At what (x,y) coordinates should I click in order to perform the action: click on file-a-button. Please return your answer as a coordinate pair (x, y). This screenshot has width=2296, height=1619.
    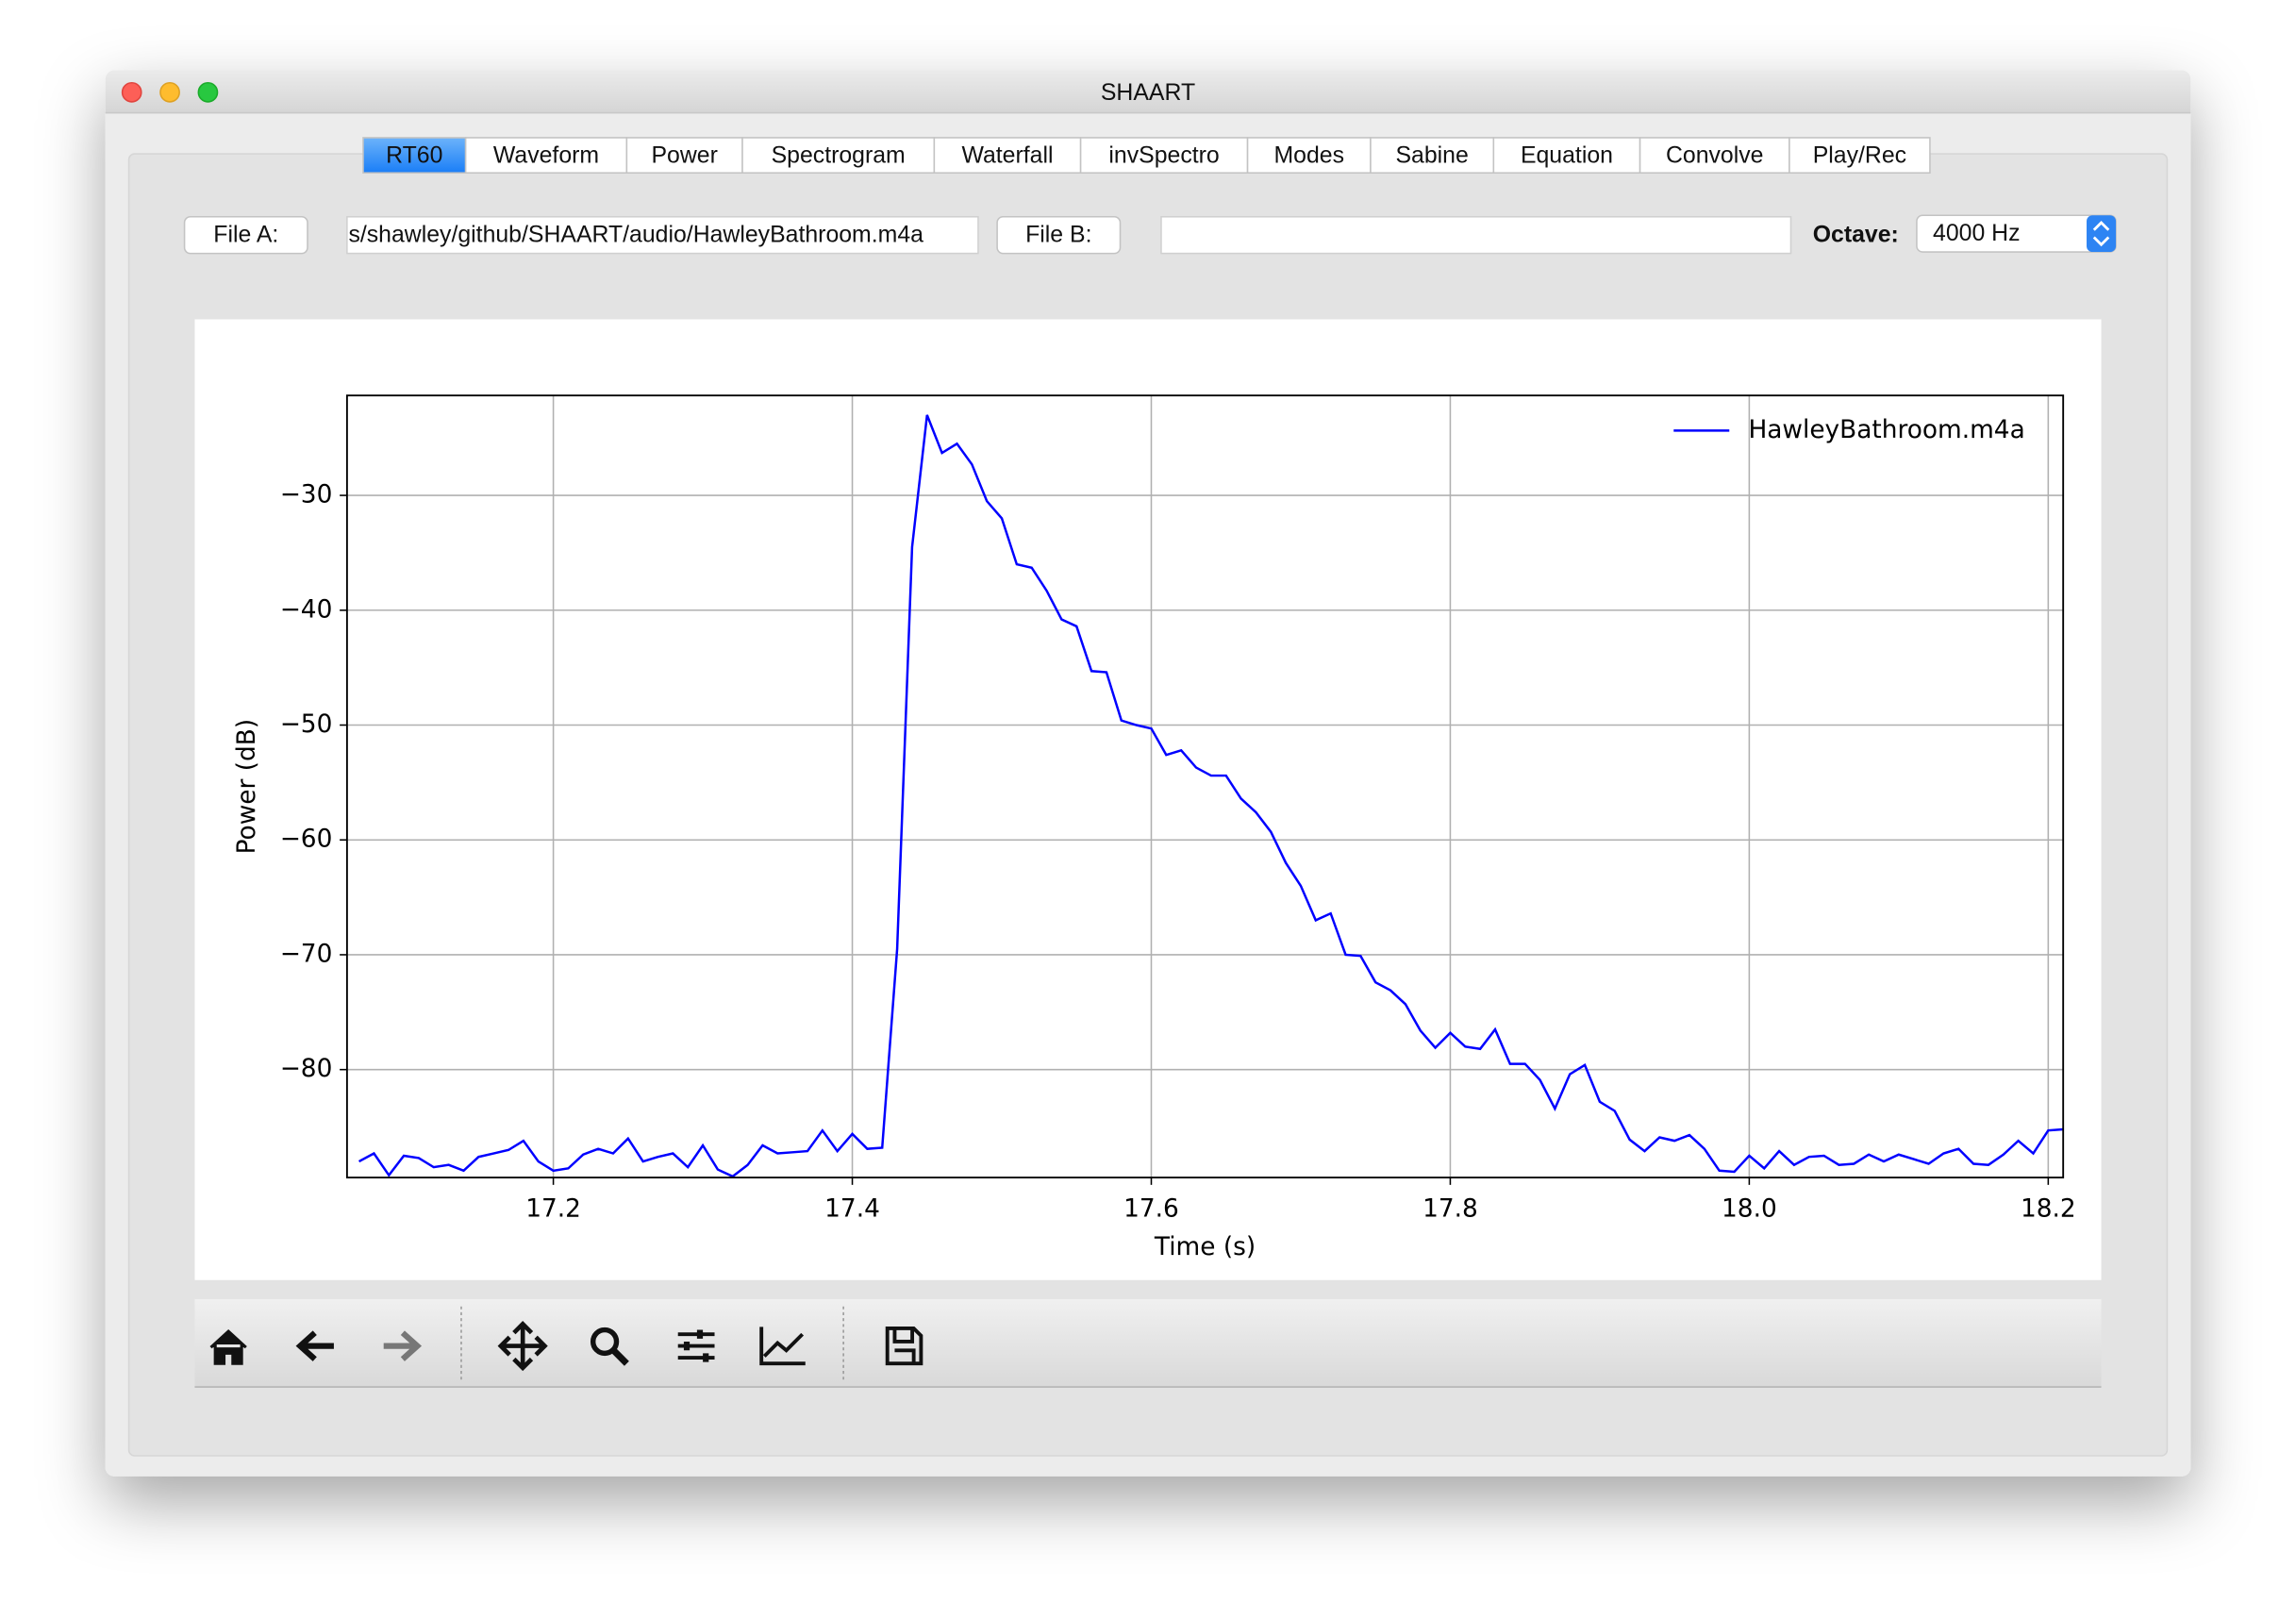
    Looking at the image, I should click on (245, 235).